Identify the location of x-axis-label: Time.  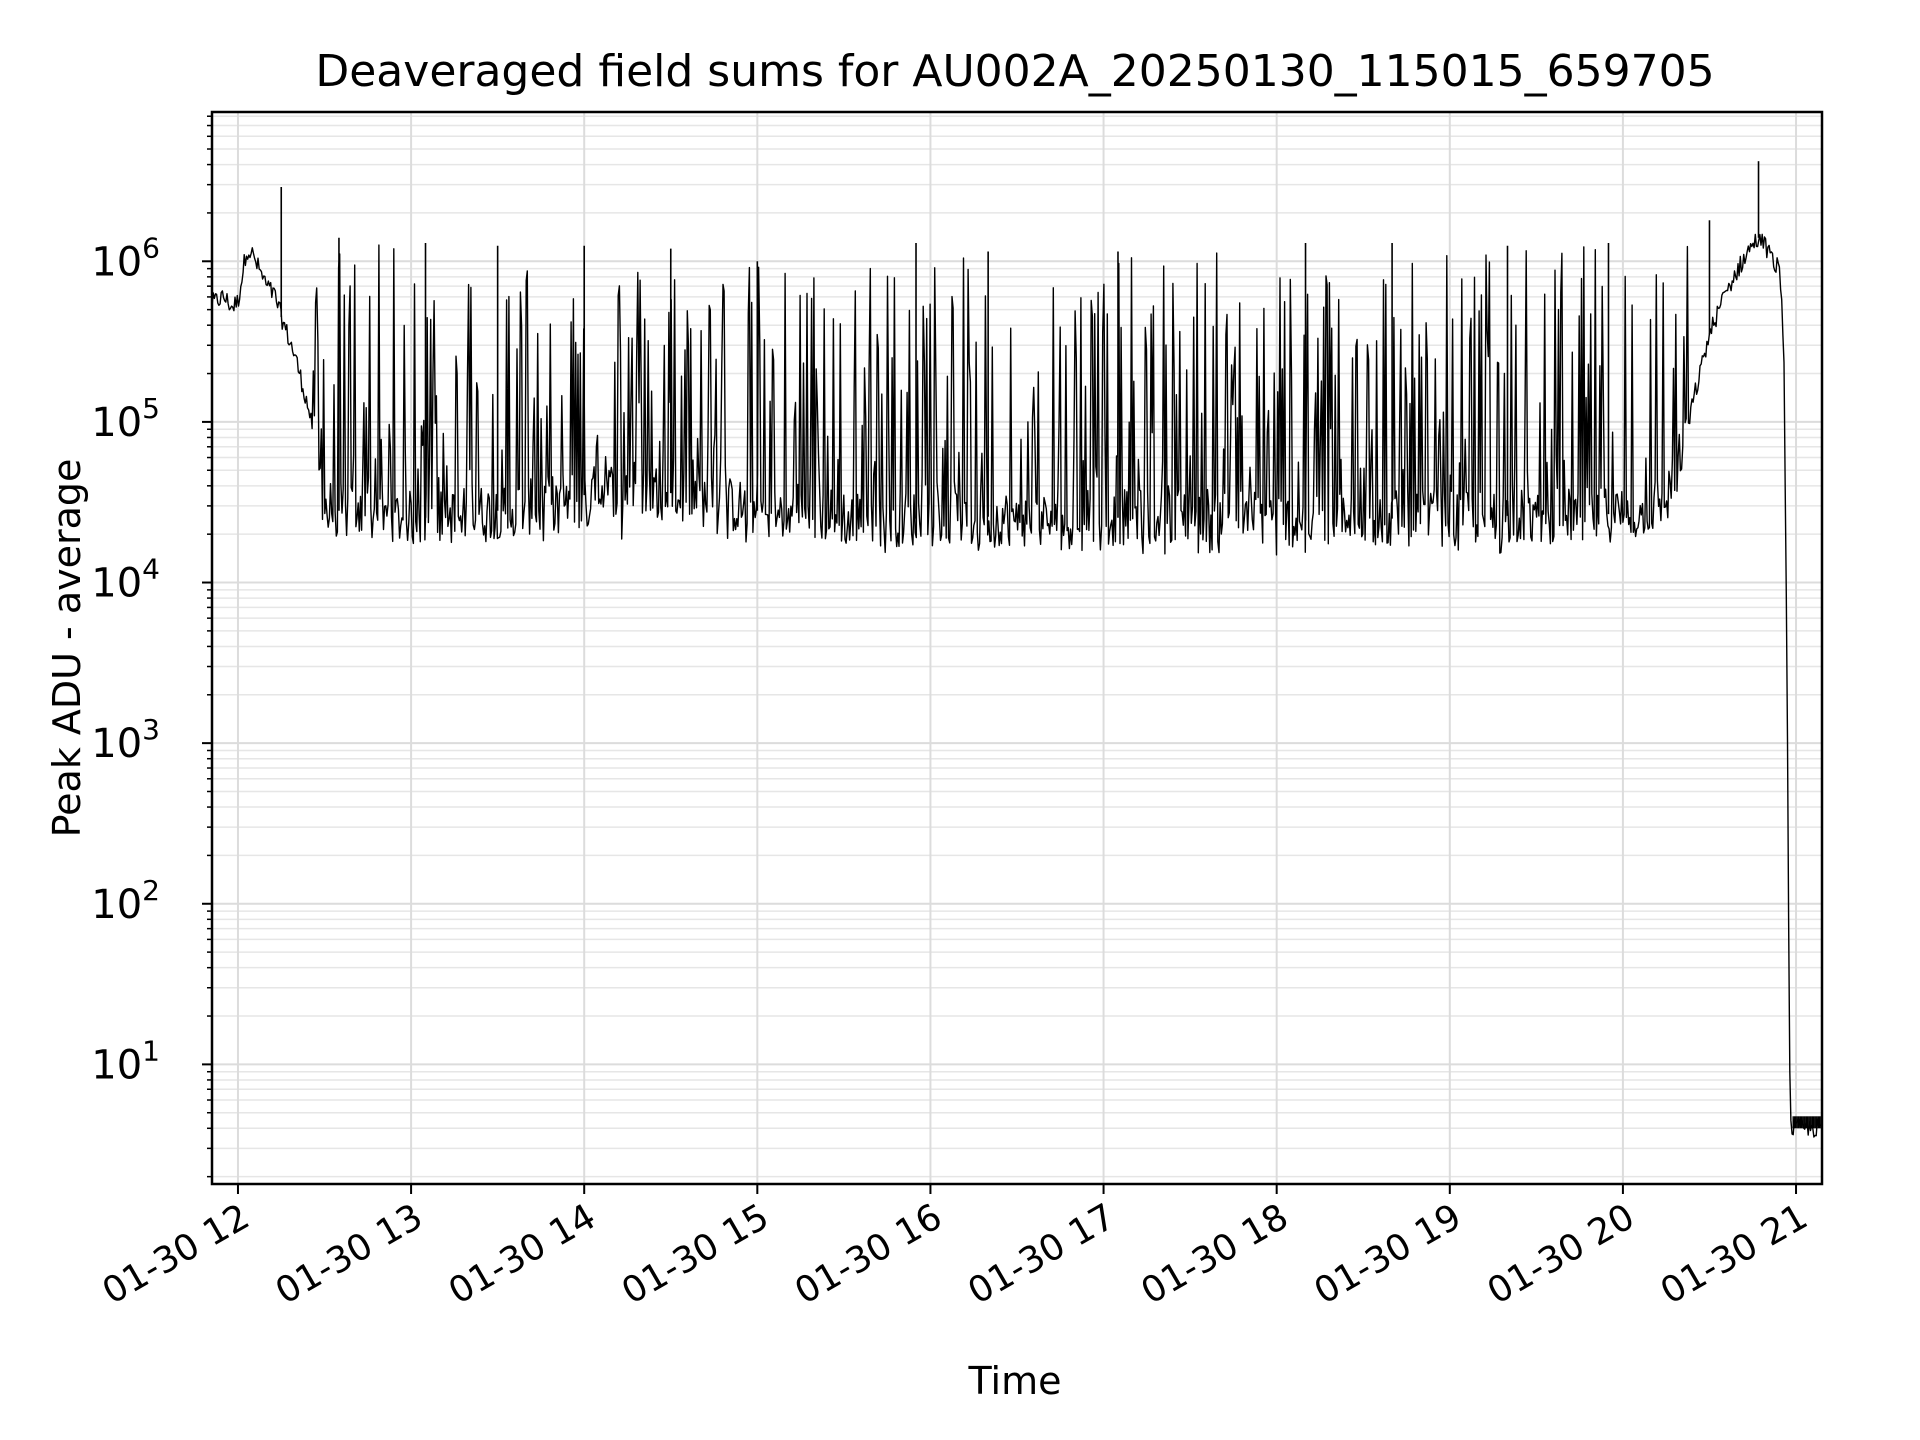
(1015, 1381).